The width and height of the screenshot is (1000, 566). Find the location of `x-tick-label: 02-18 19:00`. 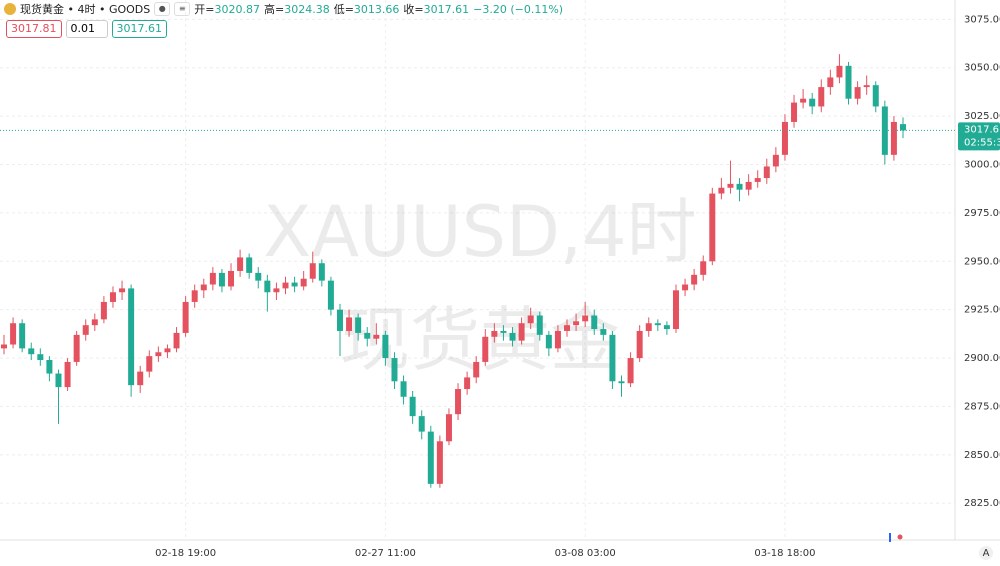

x-tick-label: 02-18 19:00 is located at coordinates (185, 553).